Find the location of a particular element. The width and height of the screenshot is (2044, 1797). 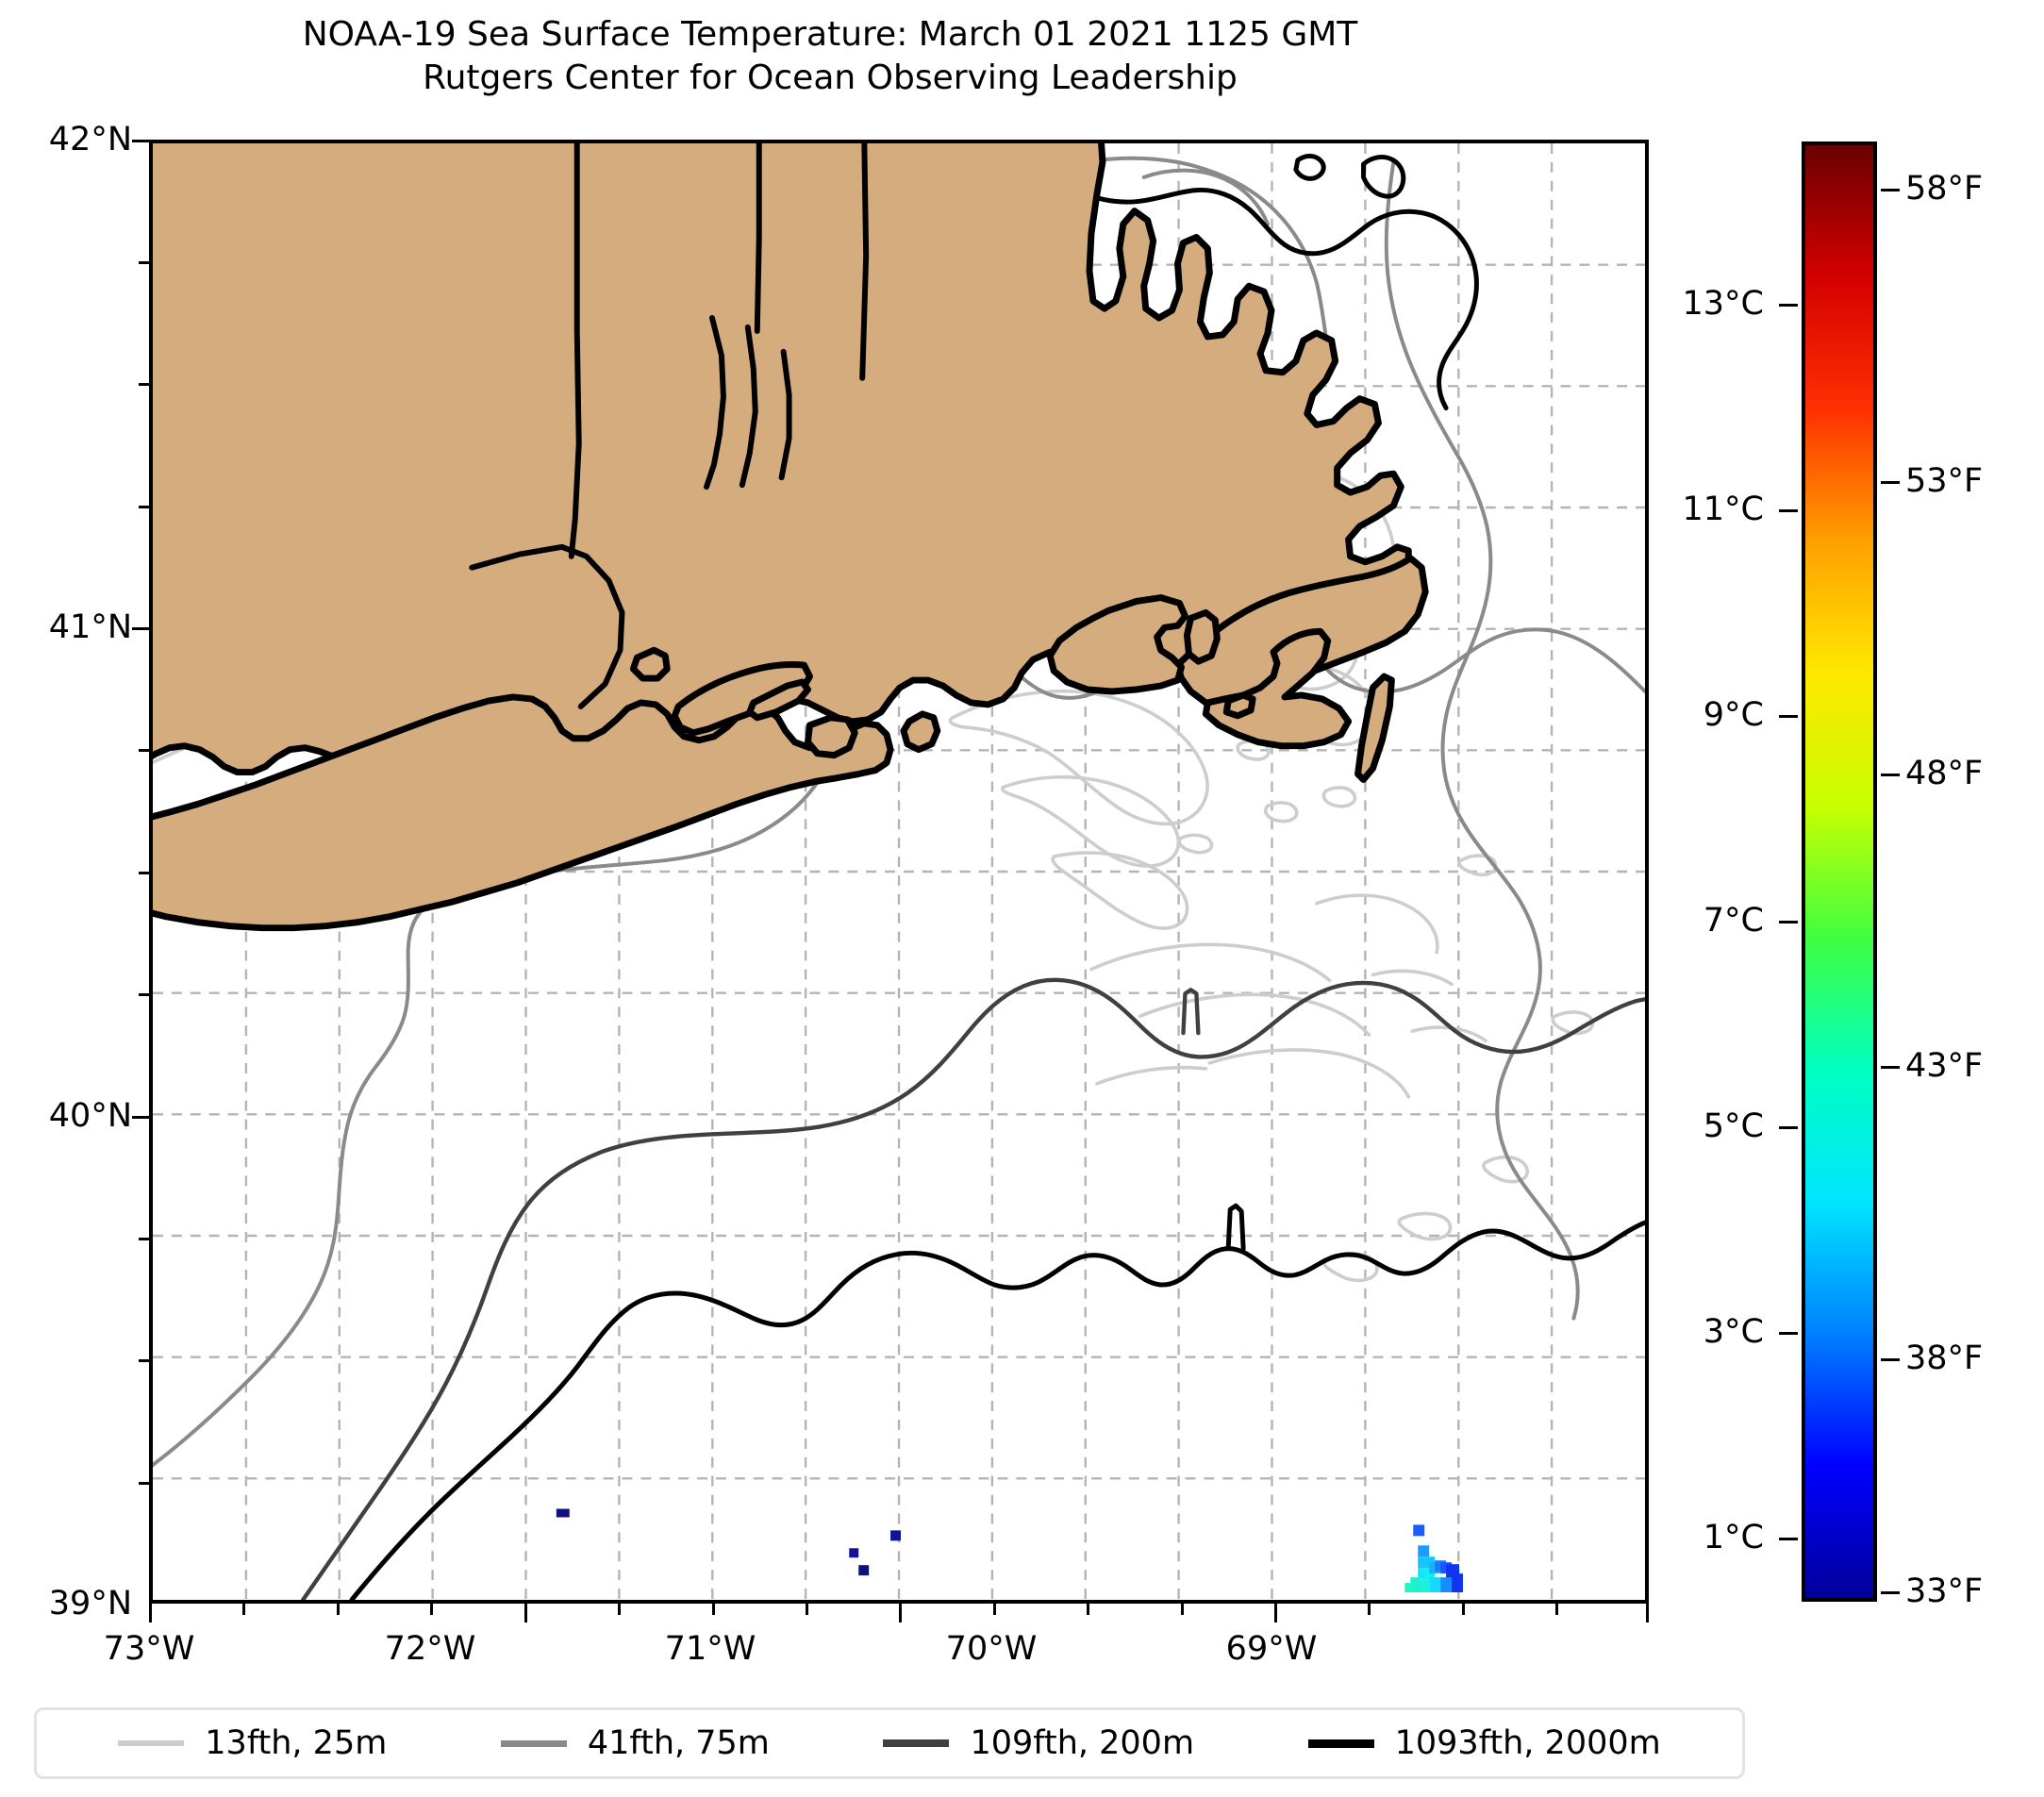

legend-item-200m: 109fth, 200m is located at coordinates (1038, 1743).